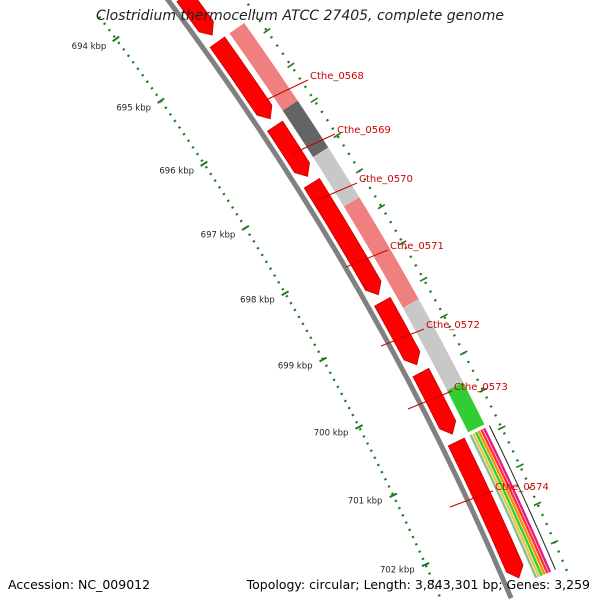 The width and height of the screenshot is (600, 600). I want to click on gene-label-cthe-0573: Cthe_0573, so click(481, 387).